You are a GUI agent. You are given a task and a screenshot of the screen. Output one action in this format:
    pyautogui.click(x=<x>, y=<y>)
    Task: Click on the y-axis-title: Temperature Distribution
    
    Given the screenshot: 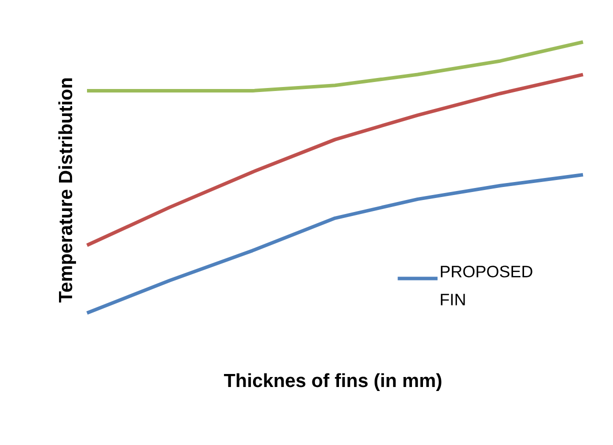 What is the action you would take?
    pyautogui.click(x=67, y=190)
    